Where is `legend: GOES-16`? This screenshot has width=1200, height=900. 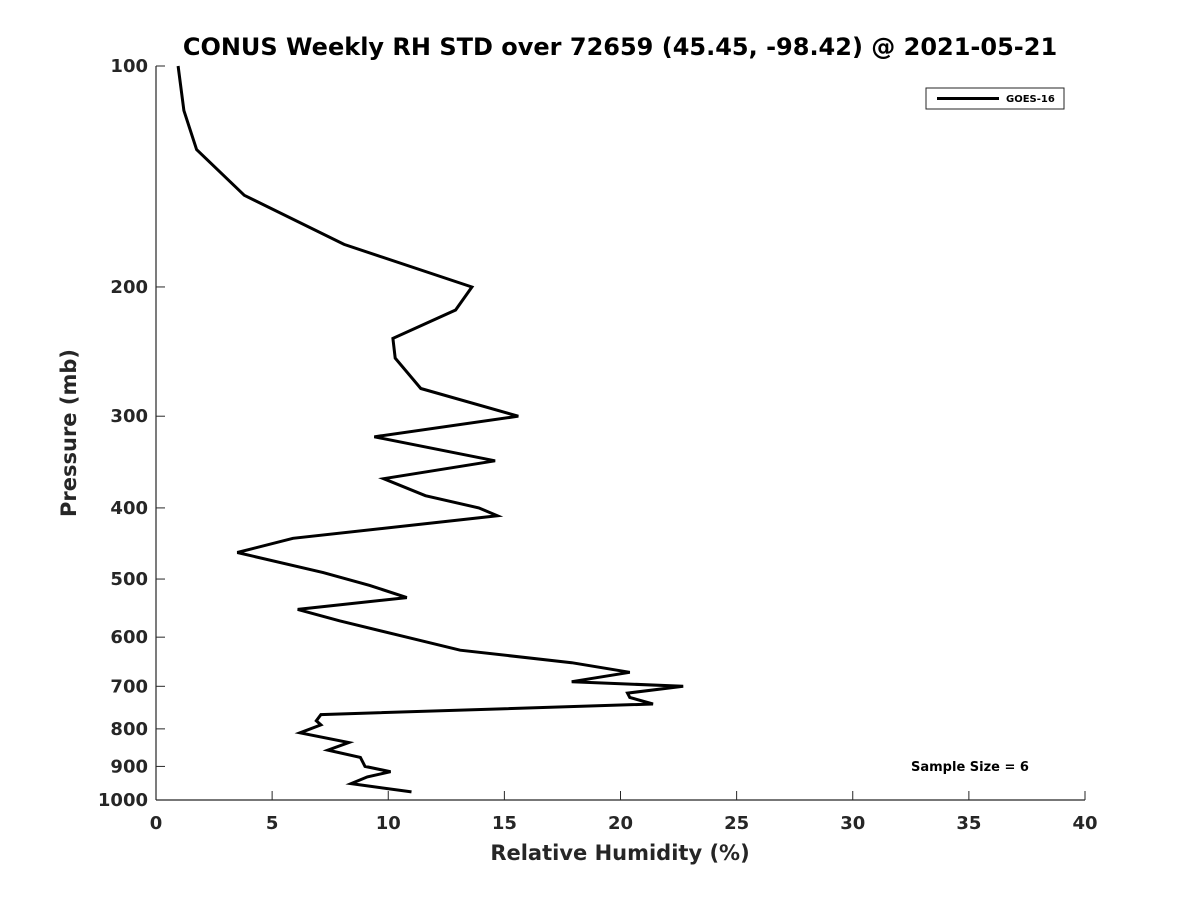 legend: GOES-16 is located at coordinates (995, 98).